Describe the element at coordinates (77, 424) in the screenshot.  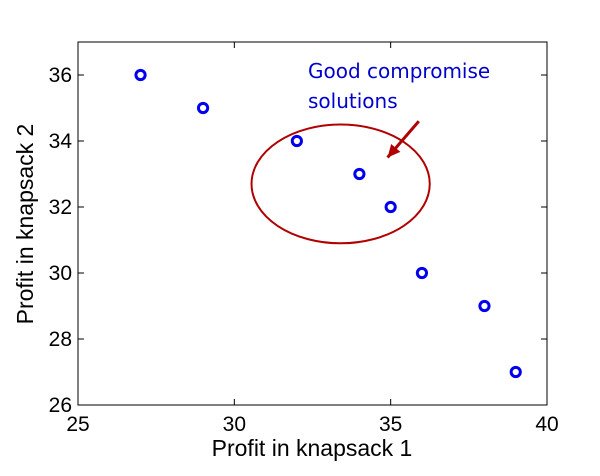
I see `x-tick-label: 25` at that location.